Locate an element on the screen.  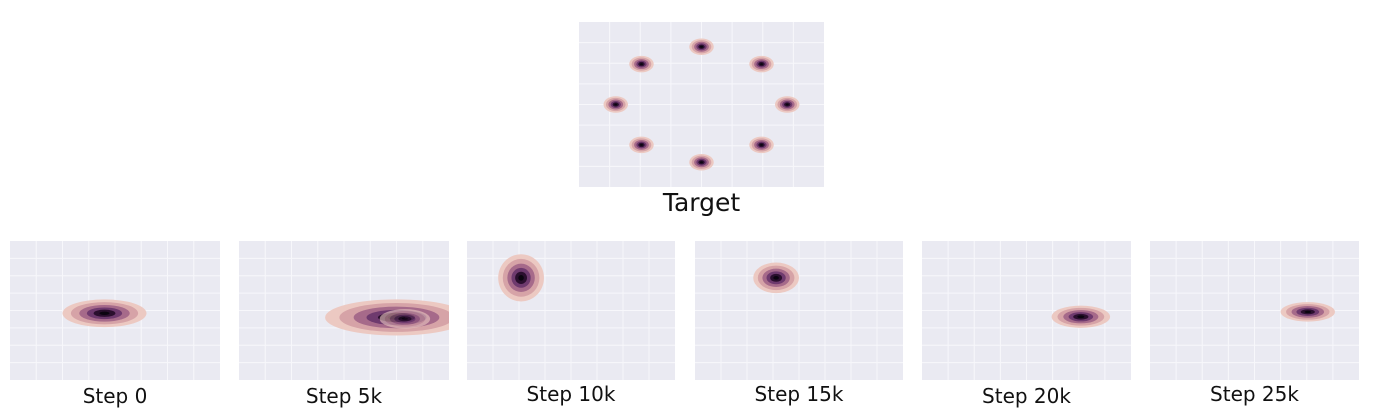
step-10k-panel is located at coordinates (571, 310).